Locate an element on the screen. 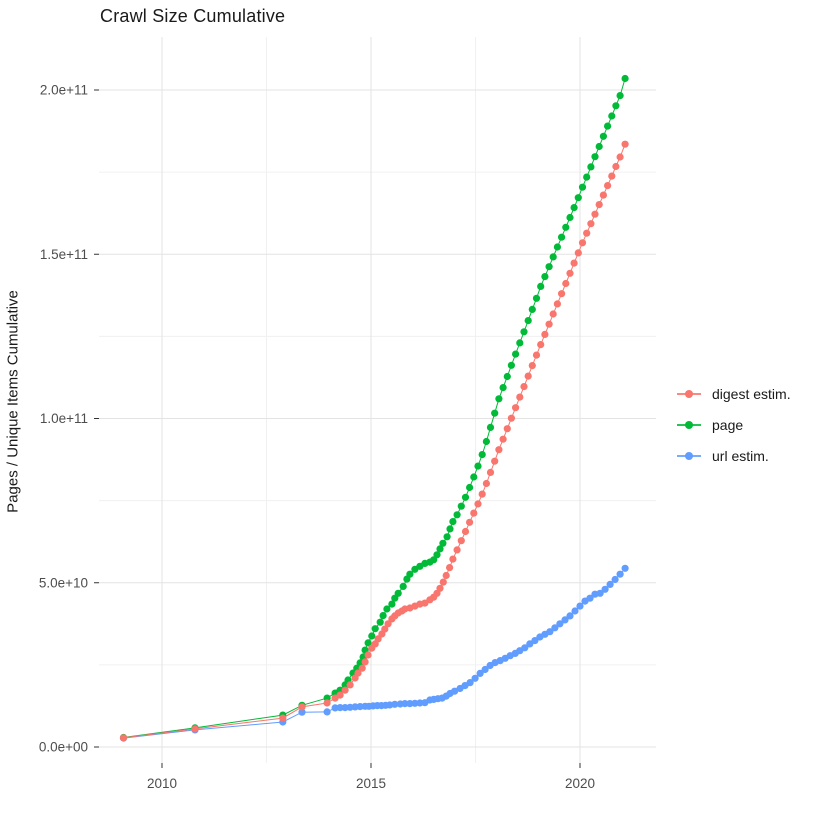 The image size is (826, 827). y-tick-label: 0.0e+00 is located at coordinates (63, 747).